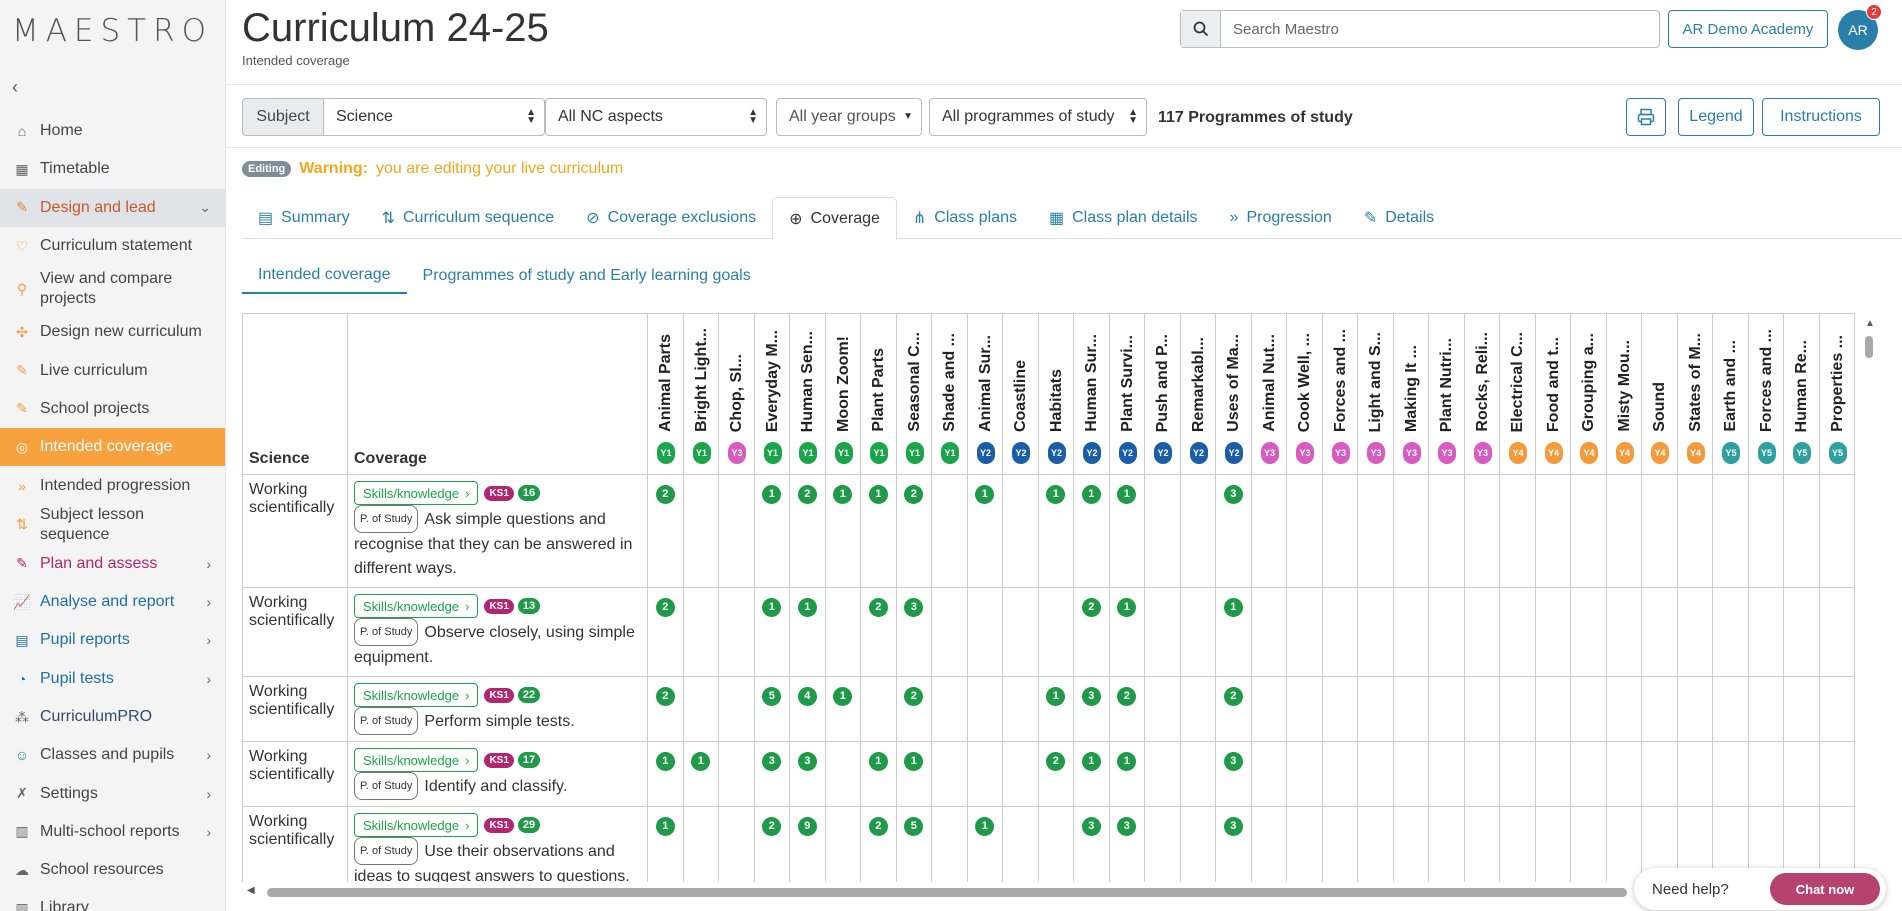  I want to click on project-column-header: Sound Y4, so click(1659, 394).